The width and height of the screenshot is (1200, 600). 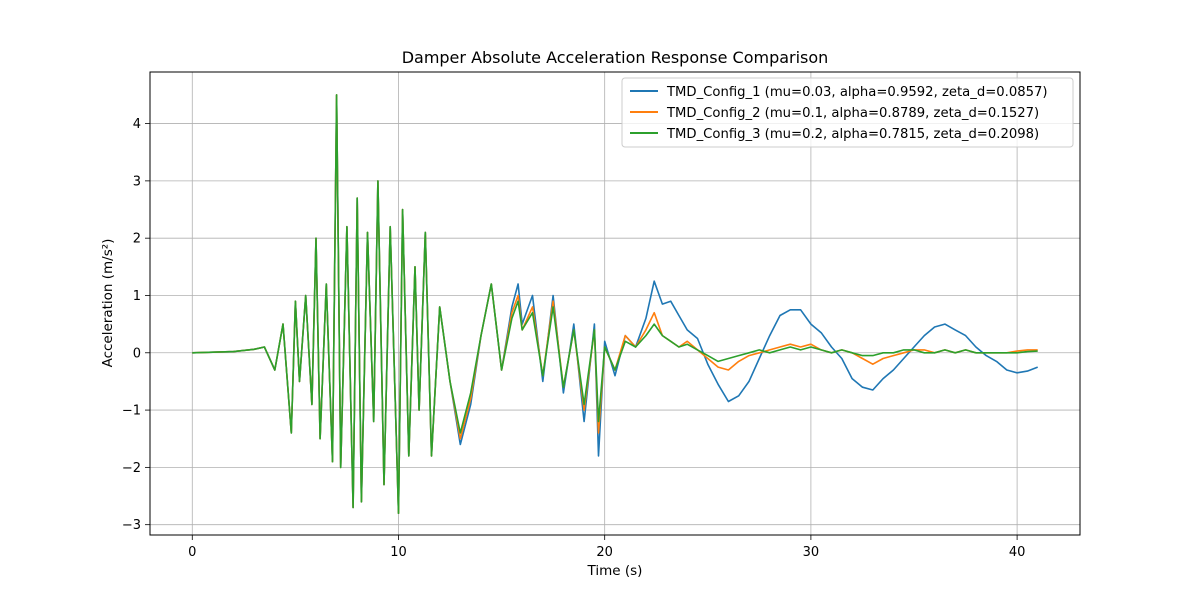 I want to click on y-tick-label: −1, so click(x=131, y=411).